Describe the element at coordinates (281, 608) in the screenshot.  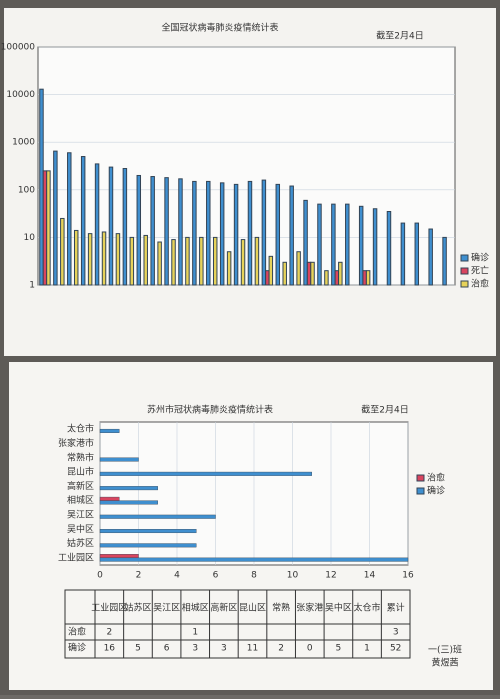
I see `table-header: 常熟` at that location.